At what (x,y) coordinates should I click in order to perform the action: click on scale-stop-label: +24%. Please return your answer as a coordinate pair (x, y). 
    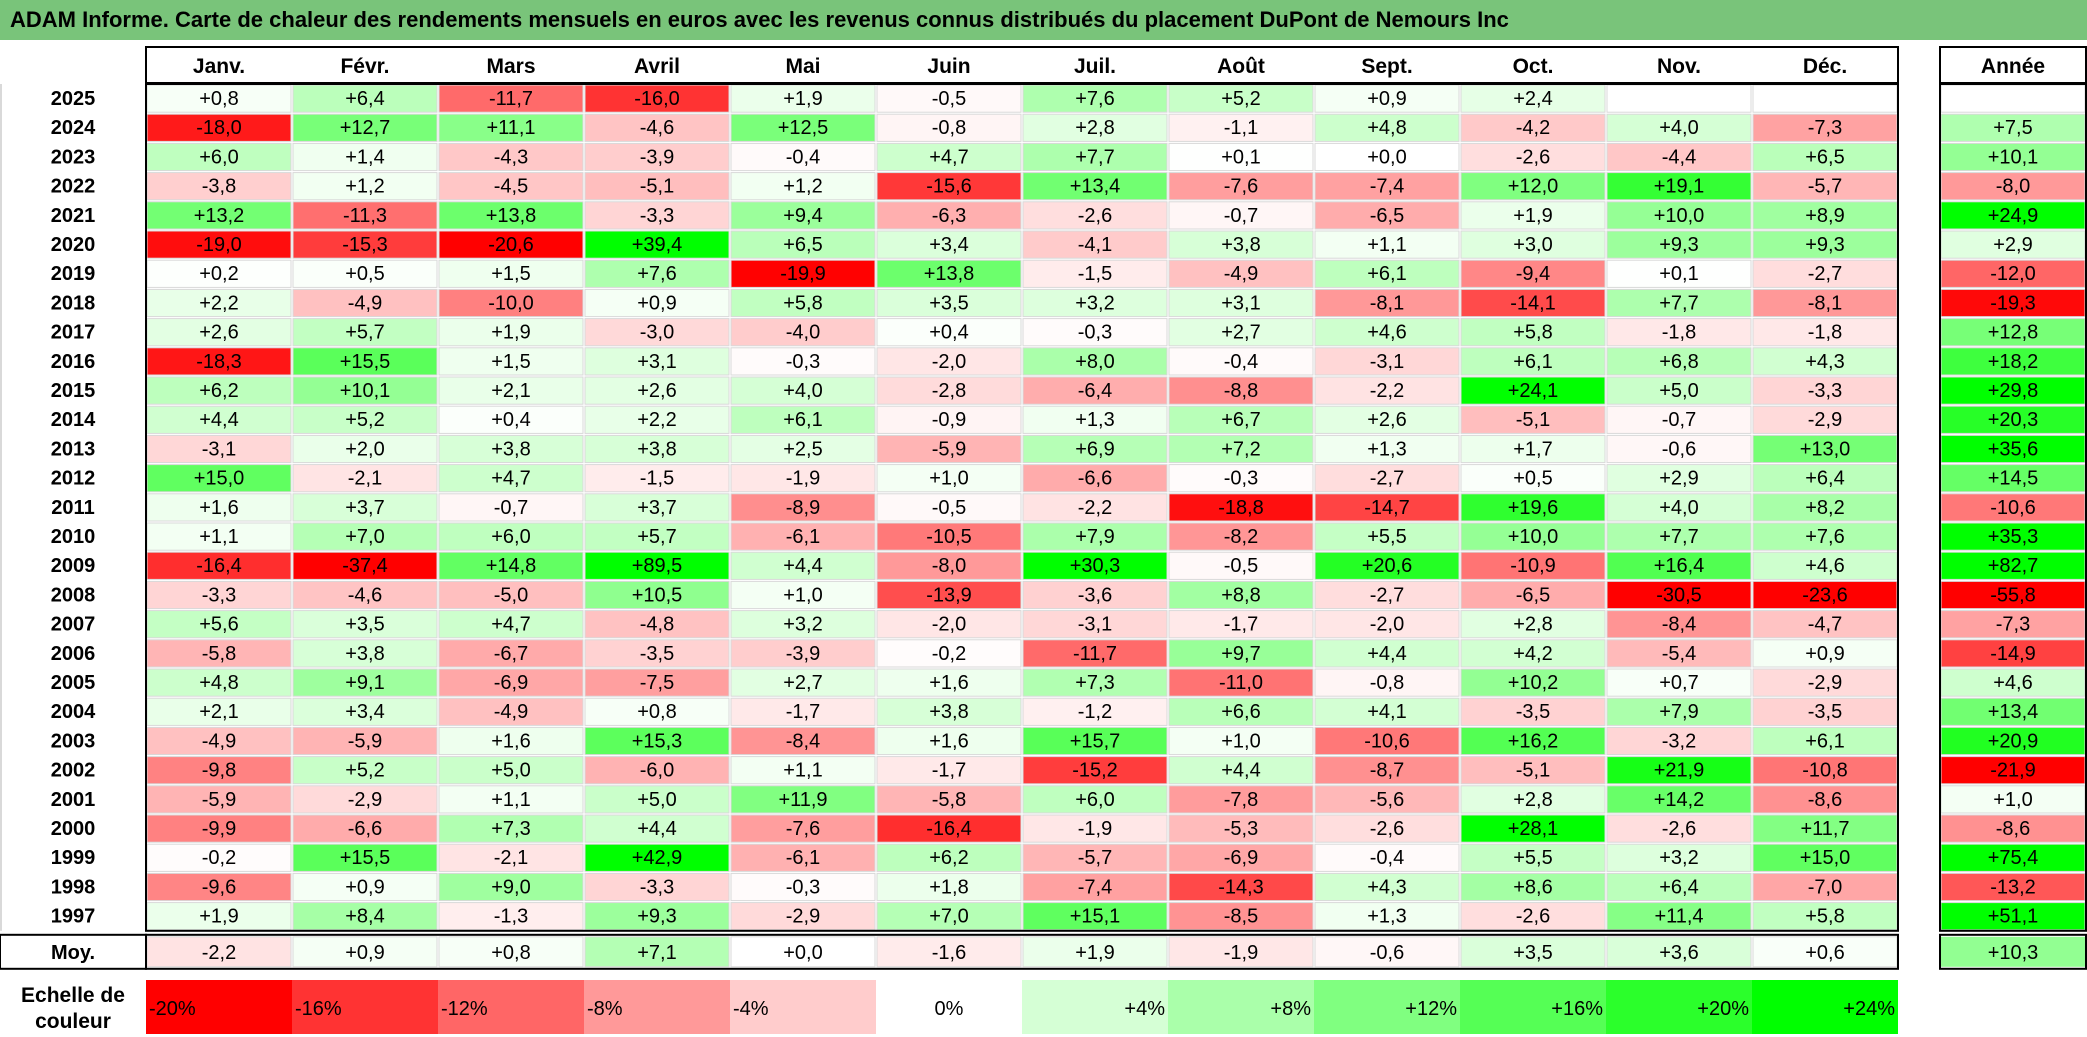
    Looking at the image, I should click on (1869, 1009).